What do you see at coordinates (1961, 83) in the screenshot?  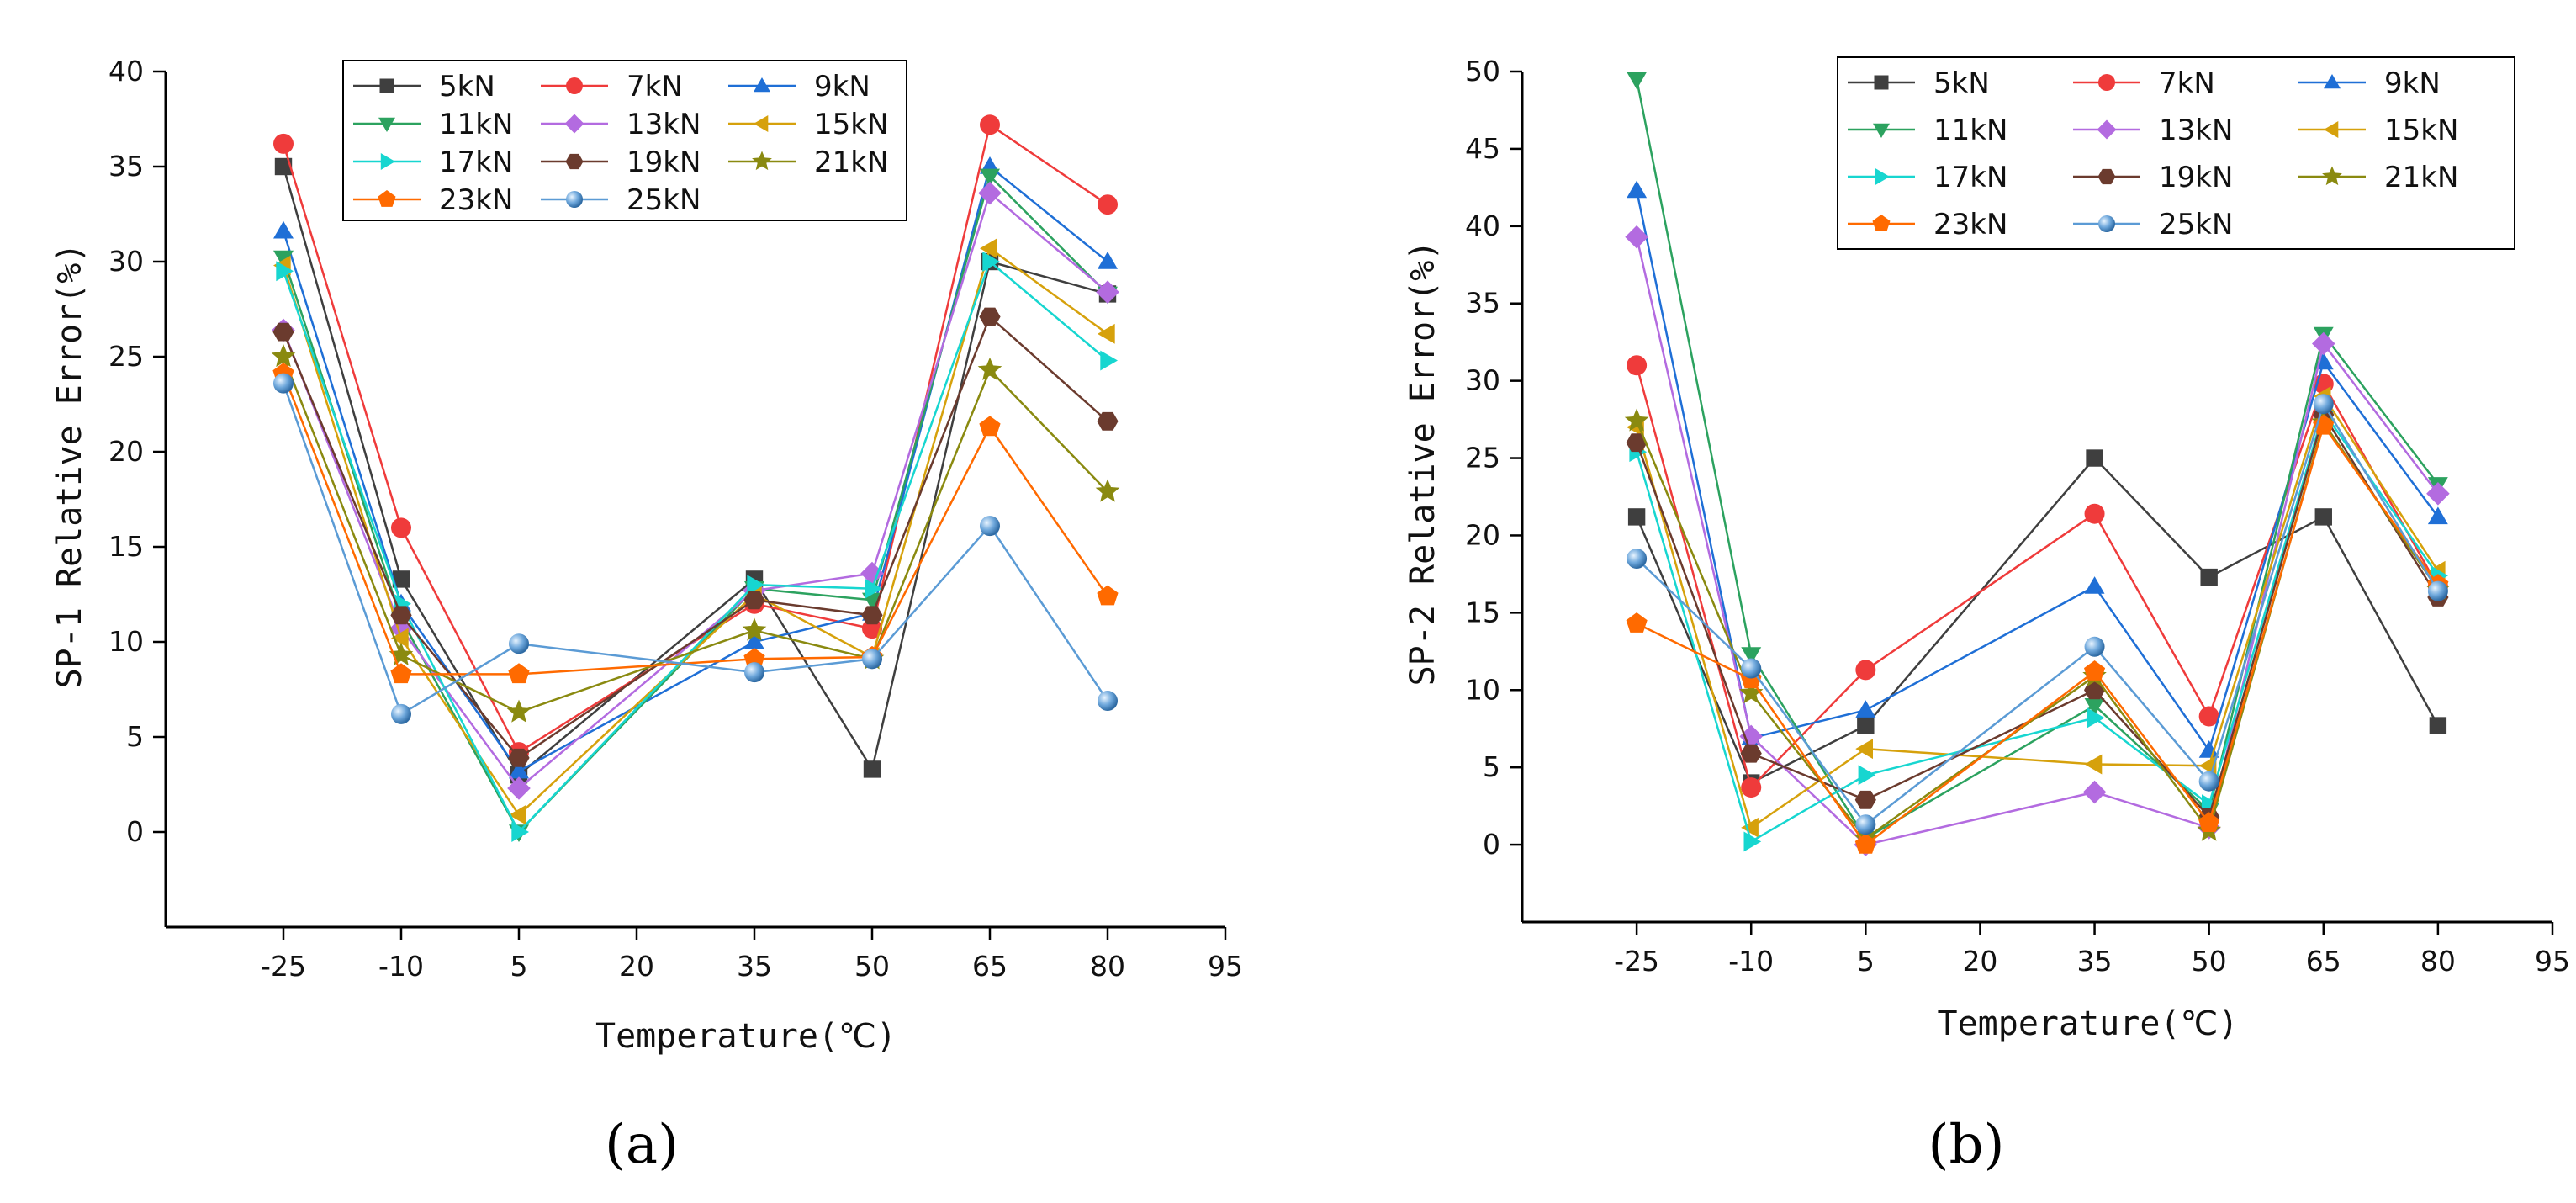 I see `legend-label: 5kN` at bounding box center [1961, 83].